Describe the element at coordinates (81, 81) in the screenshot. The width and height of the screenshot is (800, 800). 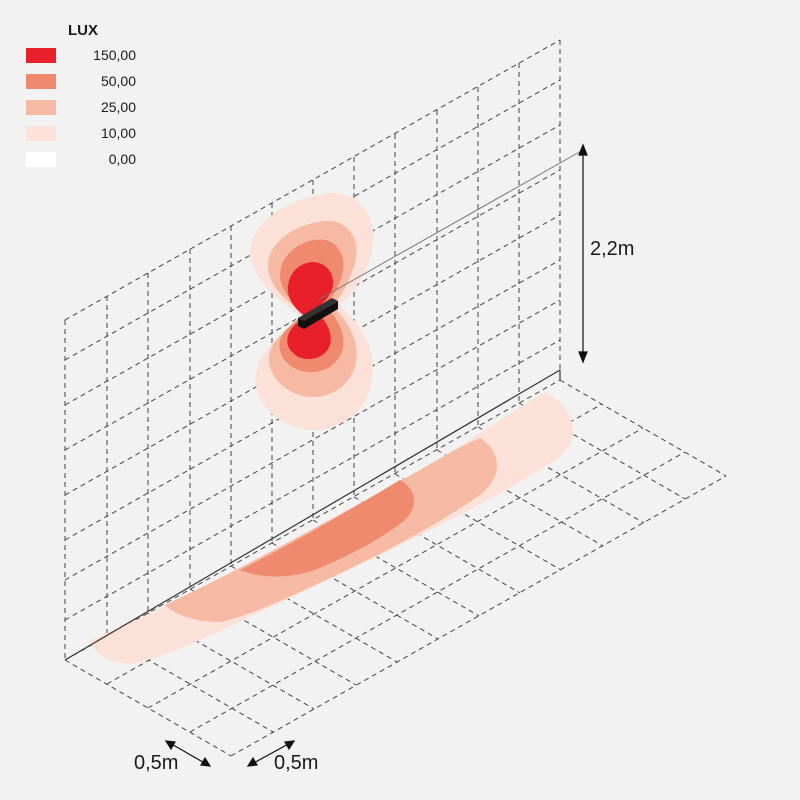
I see `legend-item-50: 50,00` at that location.